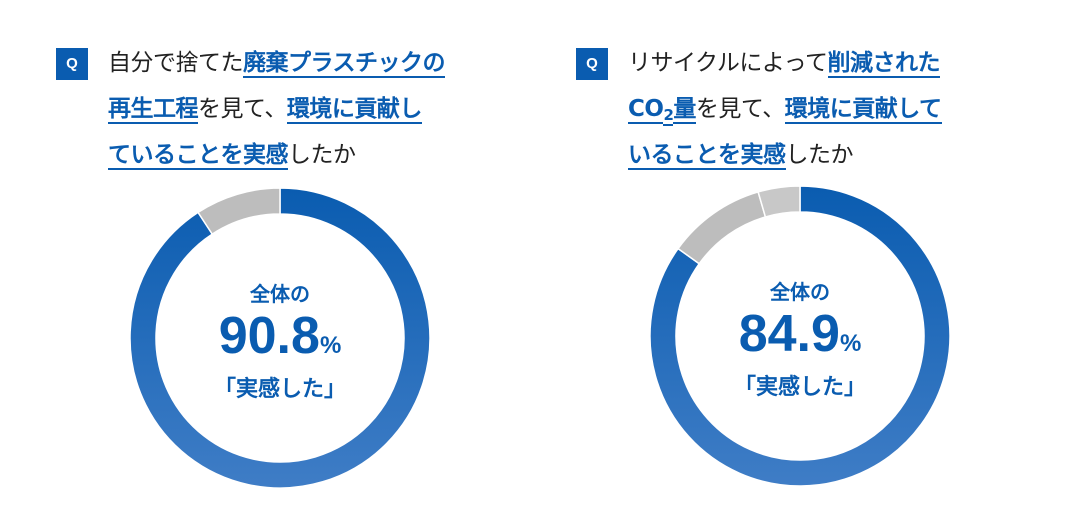 The width and height of the screenshot is (1068, 526). What do you see at coordinates (684, 110) in the screenshot?
I see `question-emphasis: 量` at bounding box center [684, 110].